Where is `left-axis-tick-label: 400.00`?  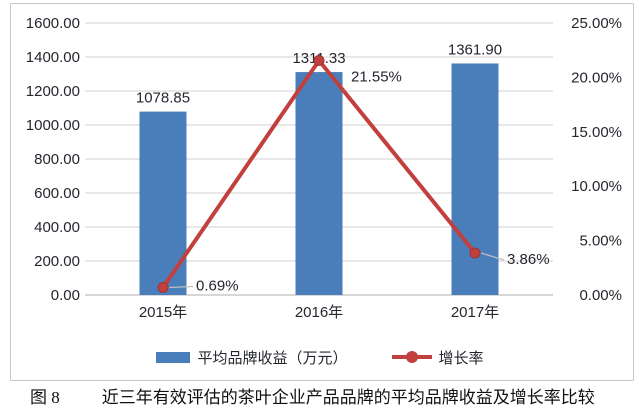
left-axis-tick-label: 400.00 is located at coordinates (57, 227).